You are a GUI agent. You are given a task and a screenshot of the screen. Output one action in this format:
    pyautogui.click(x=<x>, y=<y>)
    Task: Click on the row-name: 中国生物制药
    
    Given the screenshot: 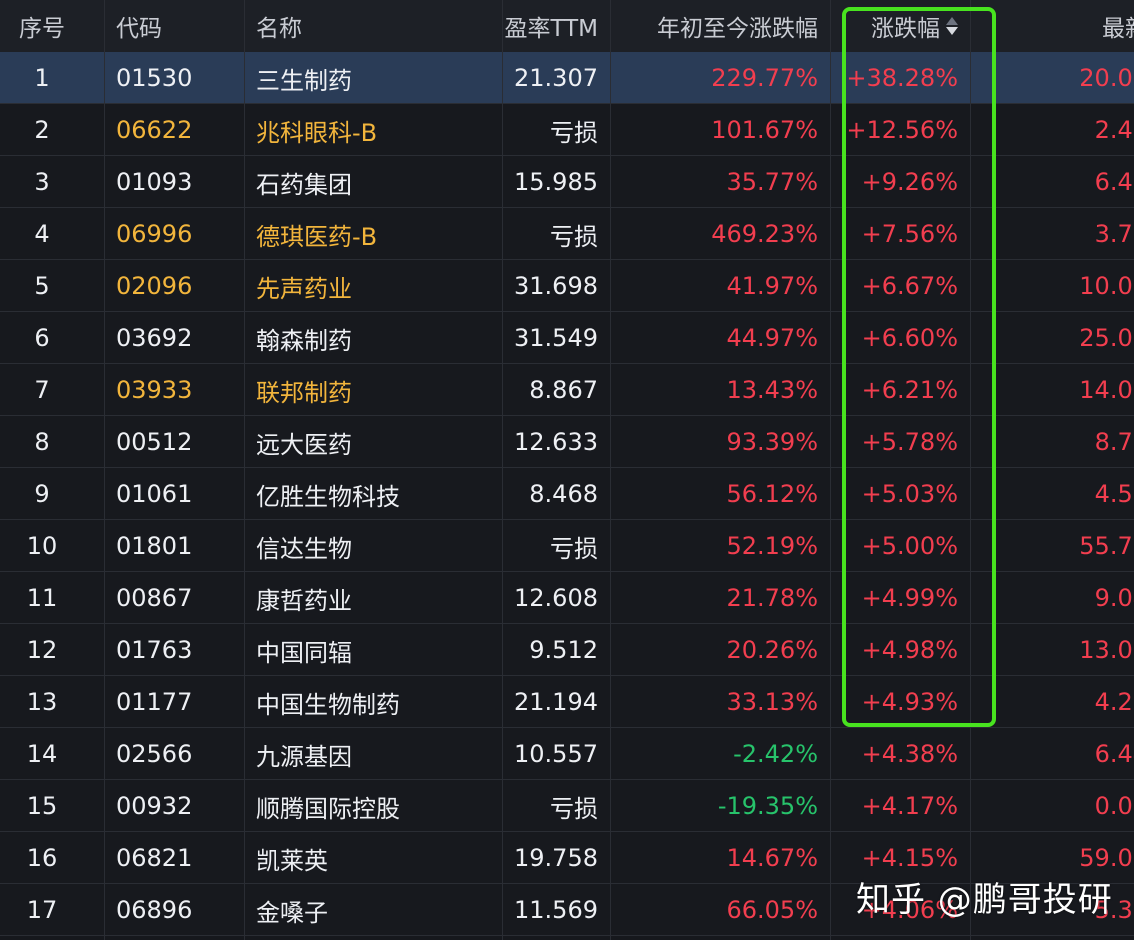 What is the action you would take?
    pyautogui.click(x=328, y=704)
    